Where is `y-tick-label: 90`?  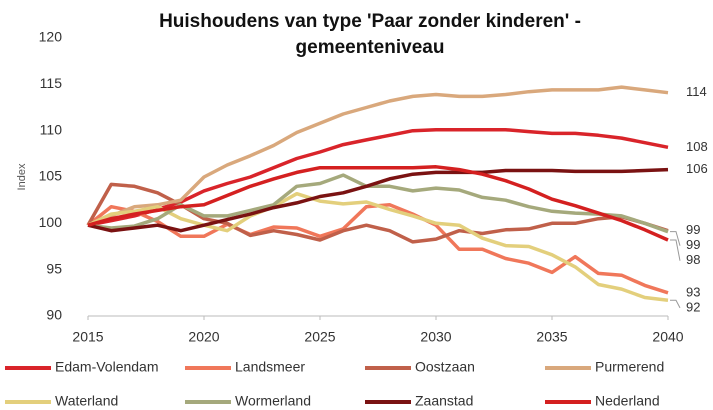 y-tick-label: 90 is located at coordinates (54, 315).